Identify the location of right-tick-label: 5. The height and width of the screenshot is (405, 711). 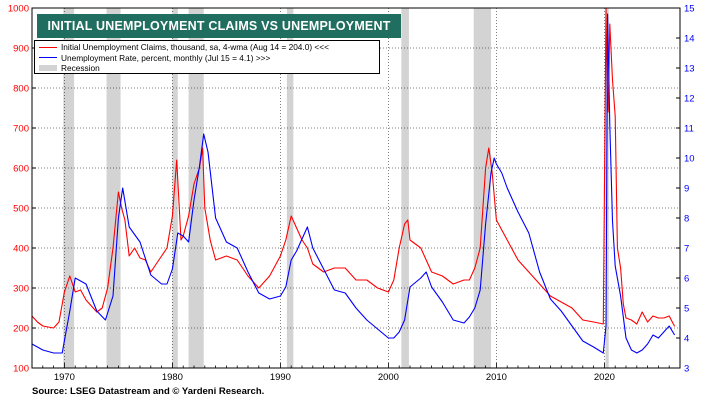
(686, 309).